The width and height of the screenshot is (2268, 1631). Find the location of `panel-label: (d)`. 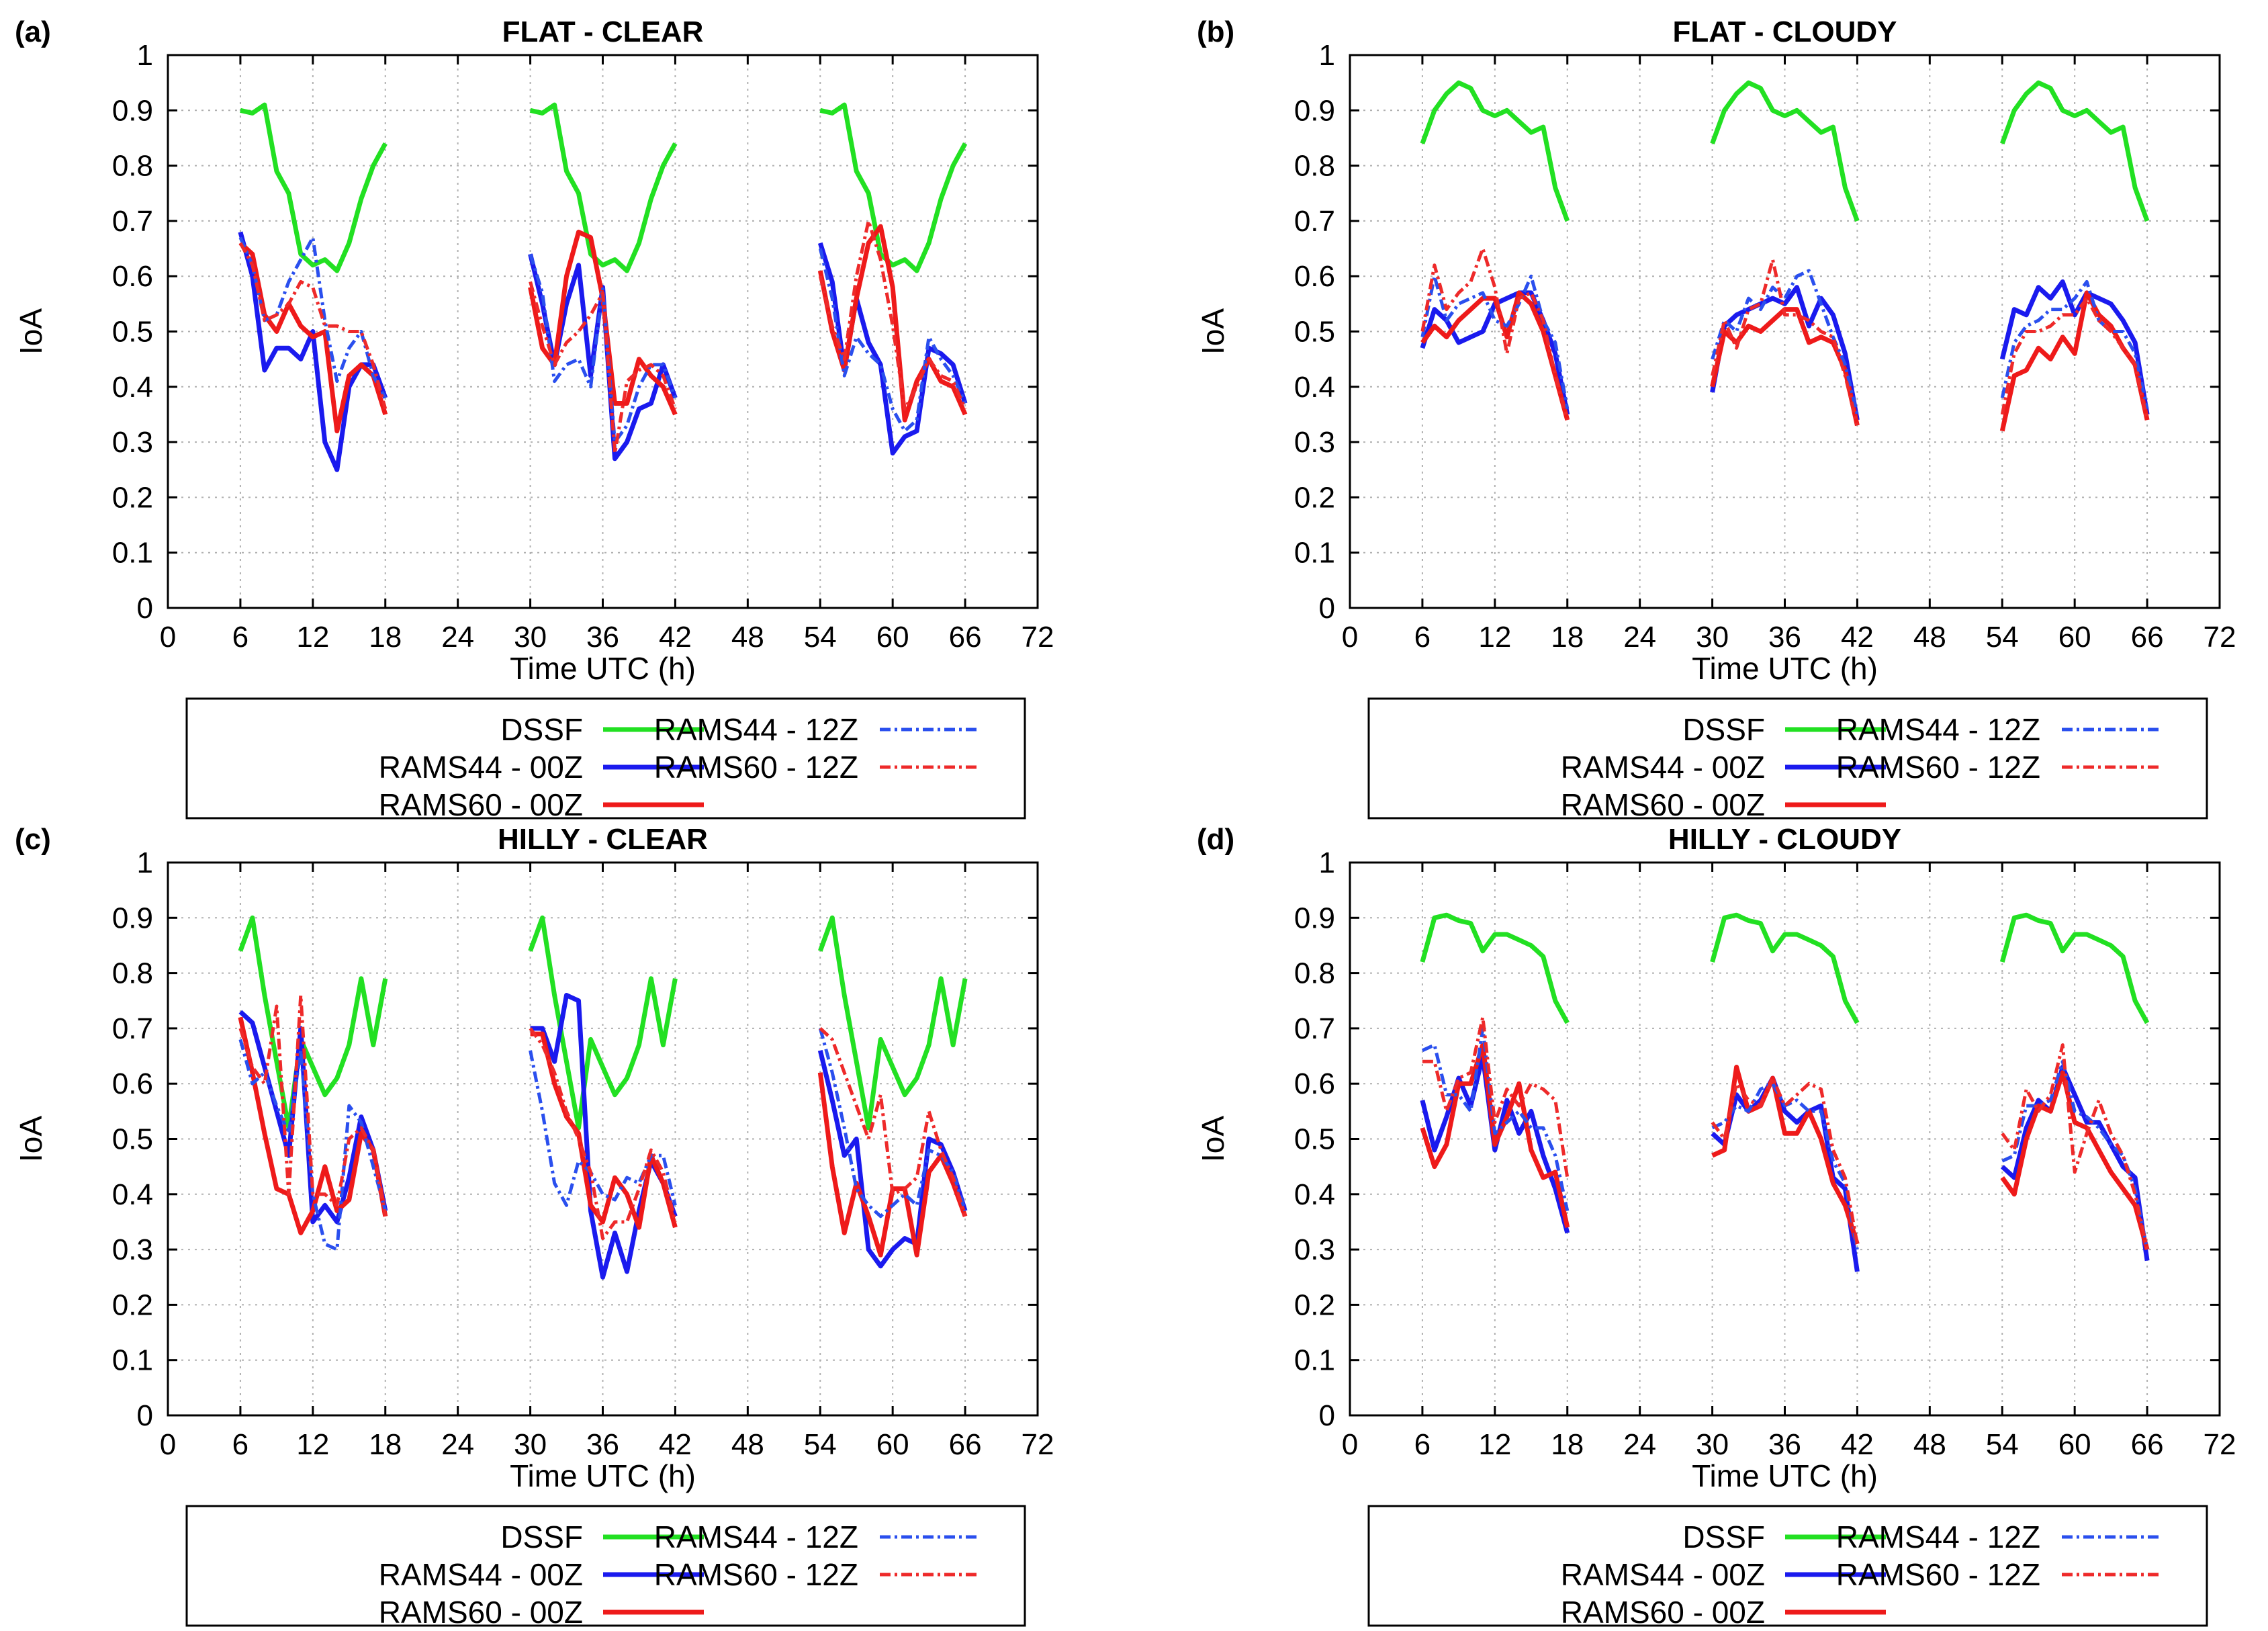

panel-label: (d) is located at coordinates (1215, 839).